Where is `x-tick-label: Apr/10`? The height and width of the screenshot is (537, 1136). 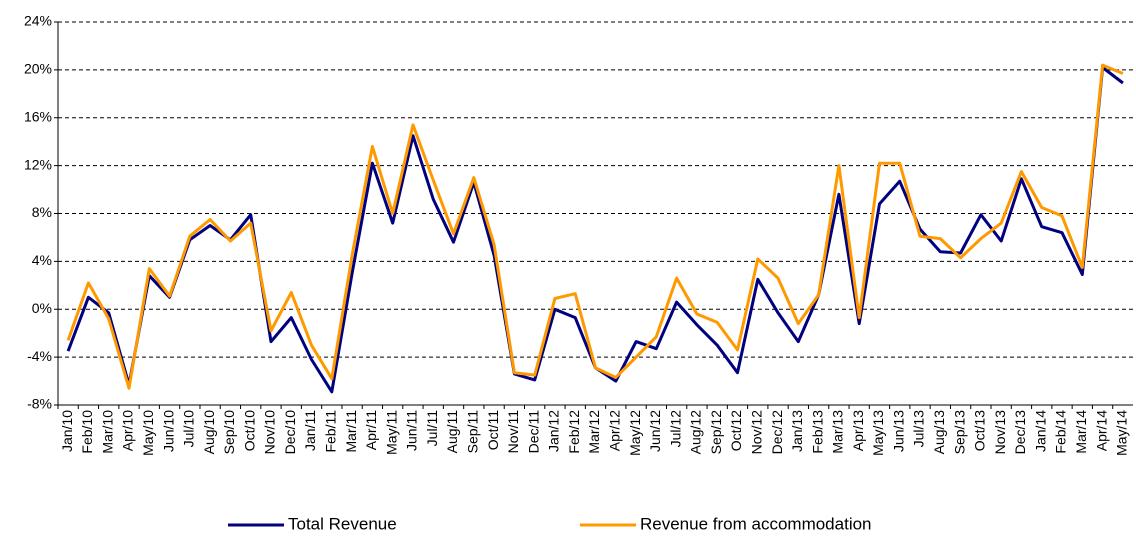 x-tick-label: Apr/10 is located at coordinates (128, 430).